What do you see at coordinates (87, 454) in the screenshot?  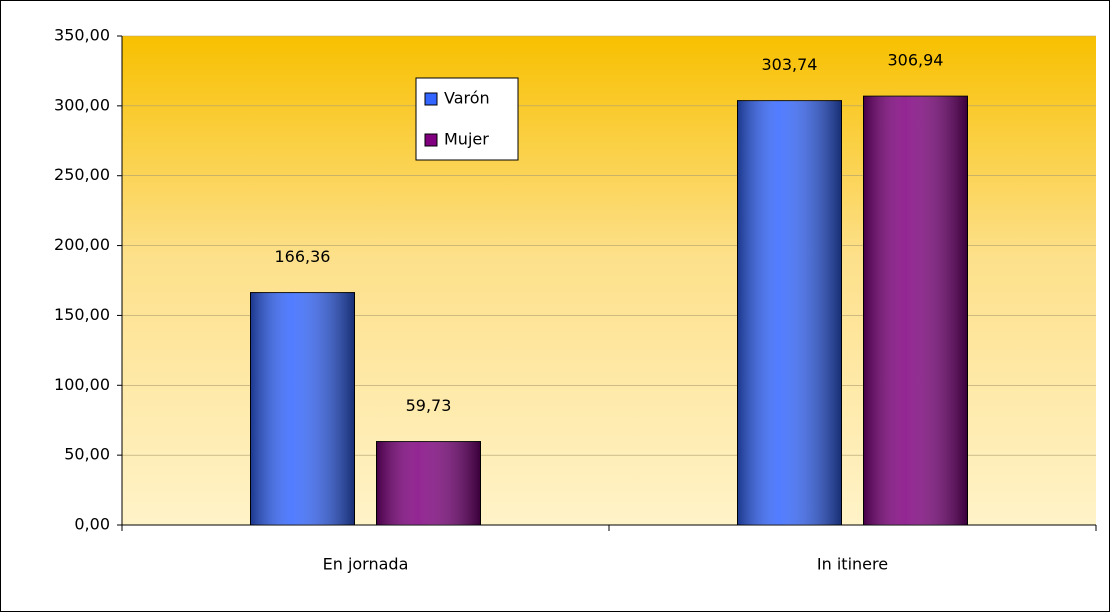 I see `y-tick-label: 50,00` at bounding box center [87, 454].